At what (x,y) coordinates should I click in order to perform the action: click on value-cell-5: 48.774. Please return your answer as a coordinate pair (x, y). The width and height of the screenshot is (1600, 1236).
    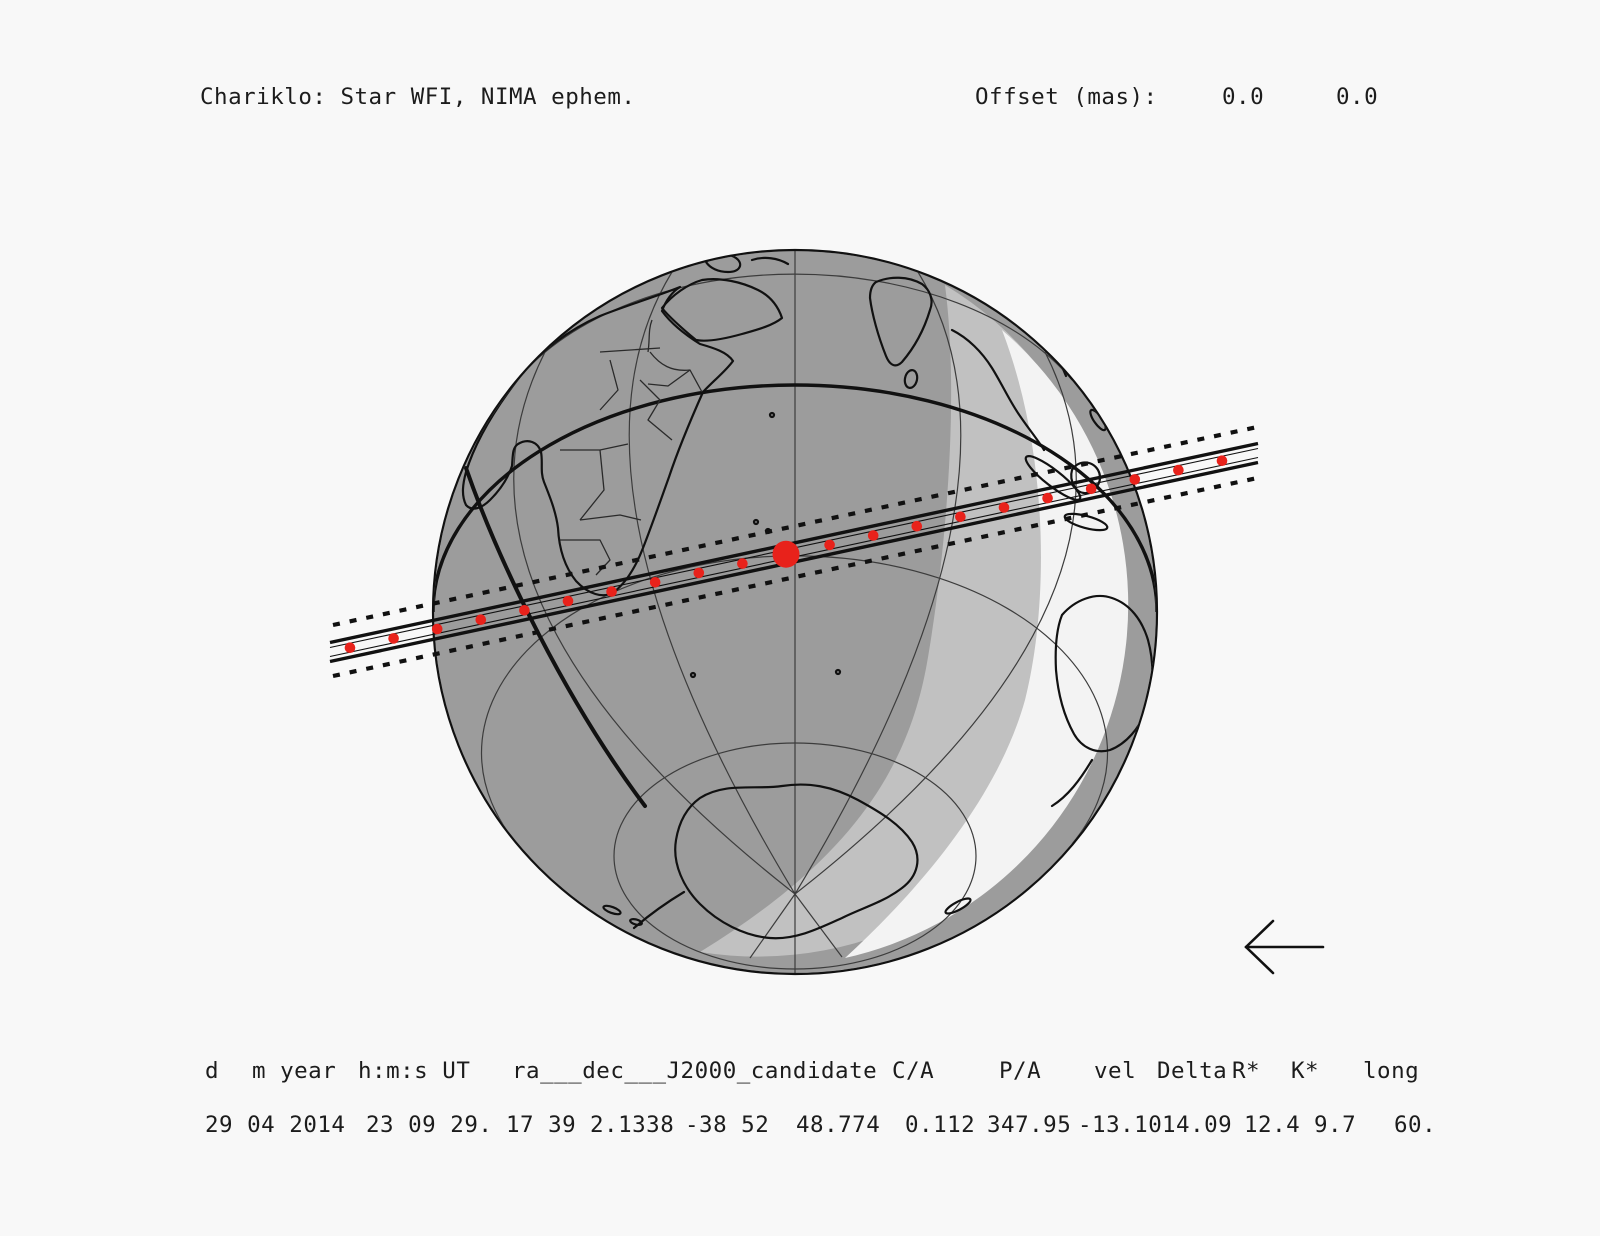
    Looking at the image, I should click on (838, 1125).